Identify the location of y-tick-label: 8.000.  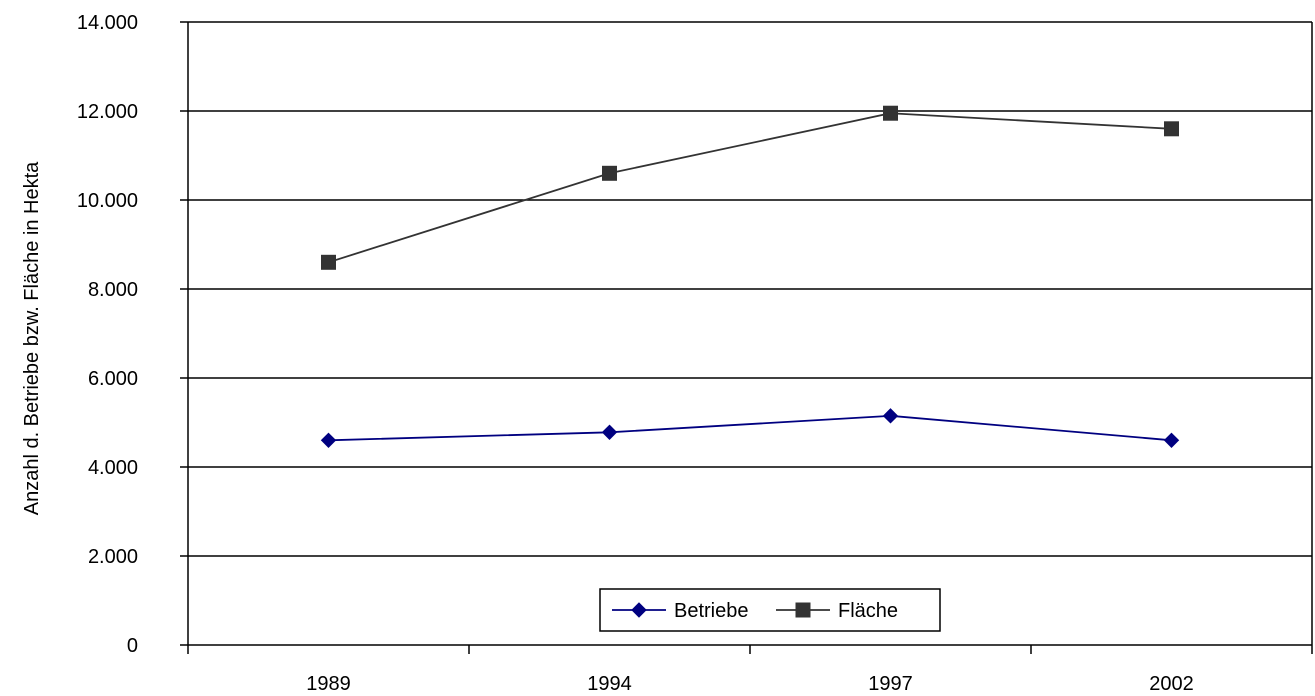
(113, 290).